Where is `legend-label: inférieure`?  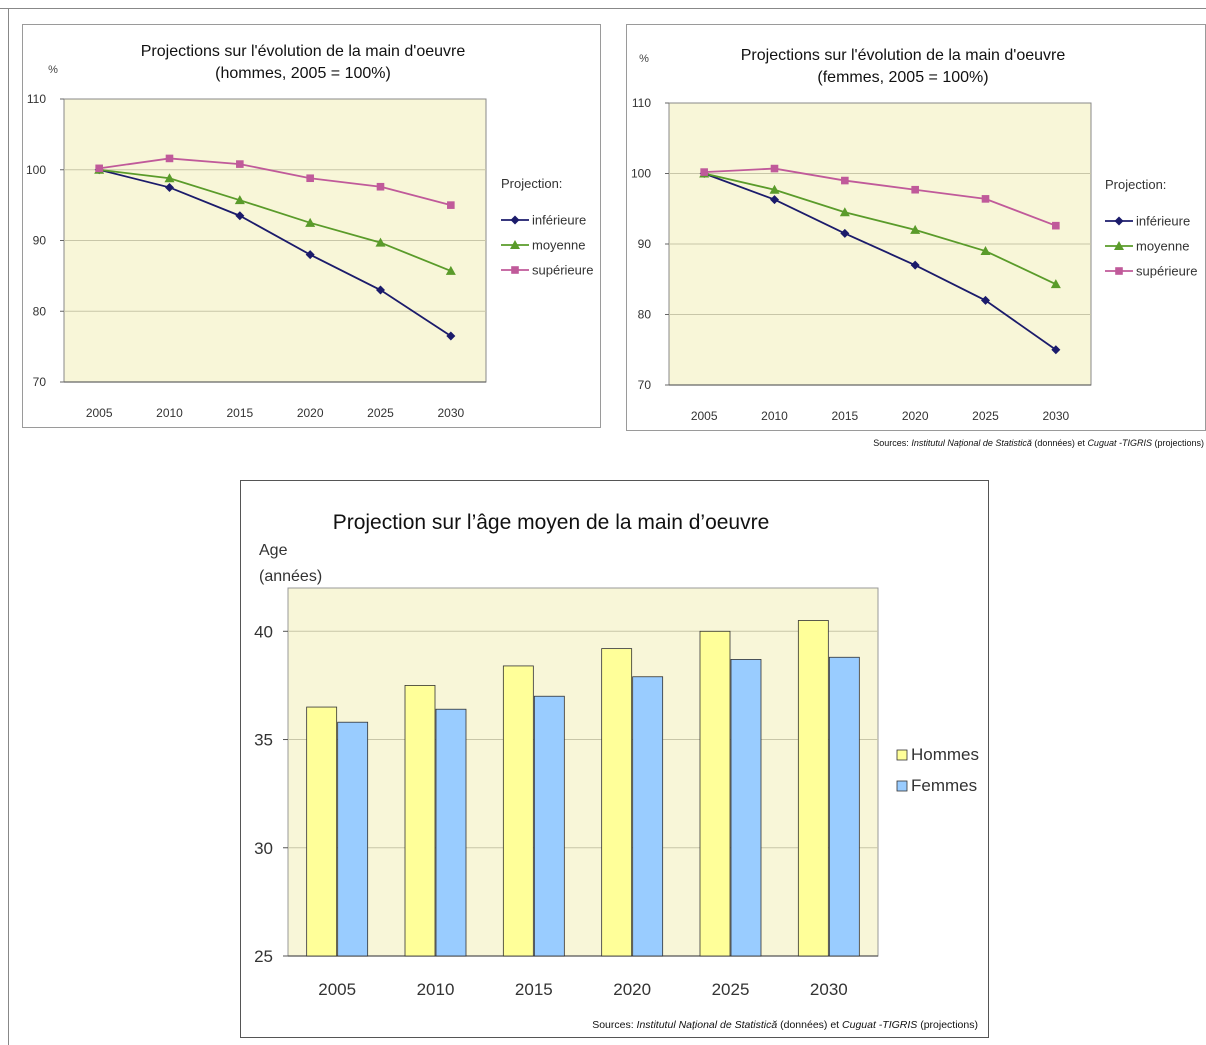
legend-label: inférieure is located at coordinates (559, 220).